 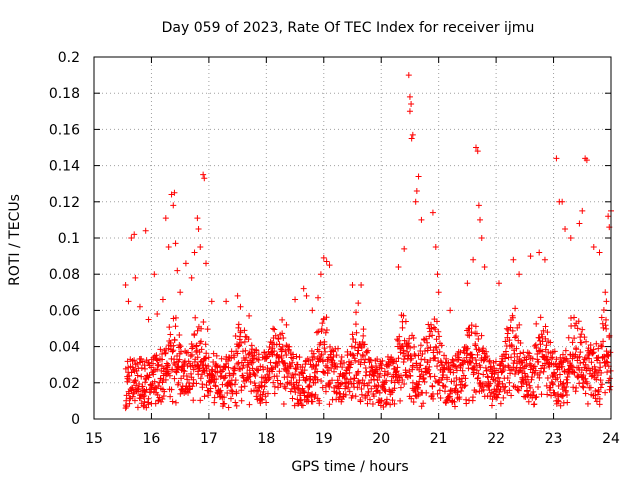 I want to click on x-axis-label: GPS time / hours, so click(x=349, y=467).